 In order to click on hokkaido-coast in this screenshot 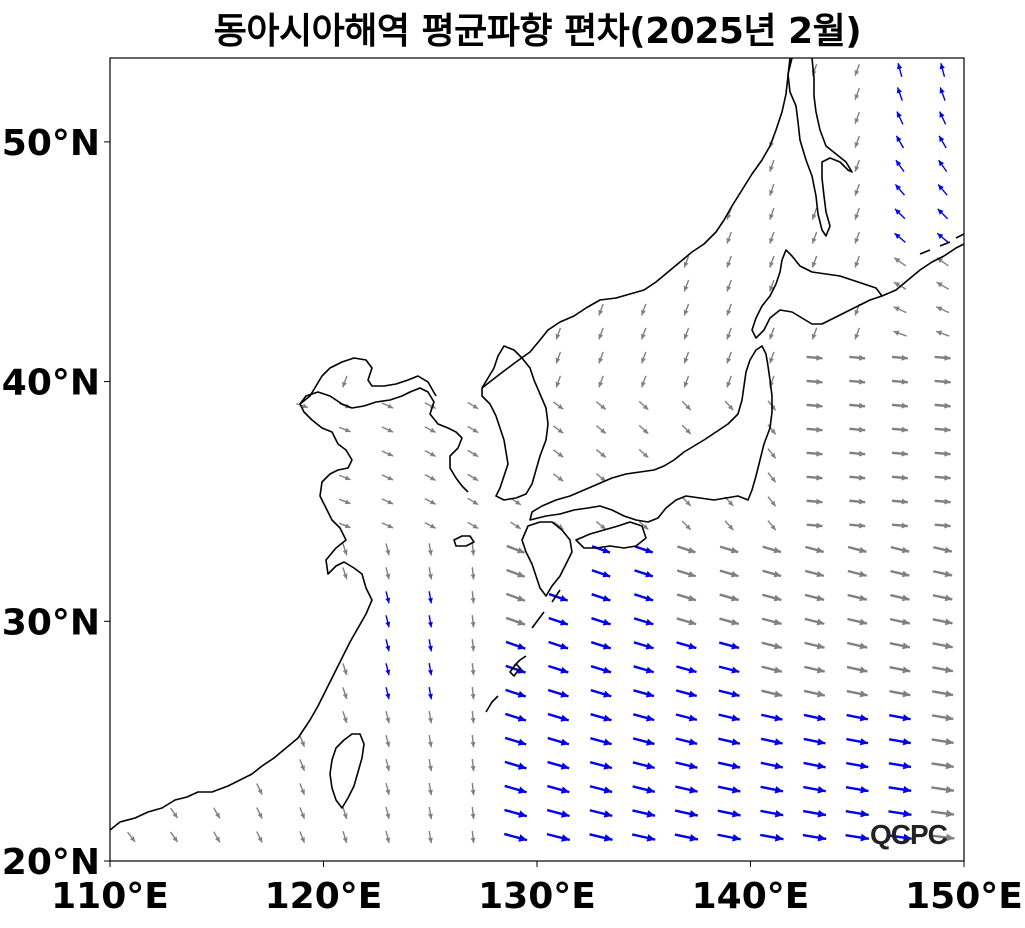, I will do `click(817, 294)`.